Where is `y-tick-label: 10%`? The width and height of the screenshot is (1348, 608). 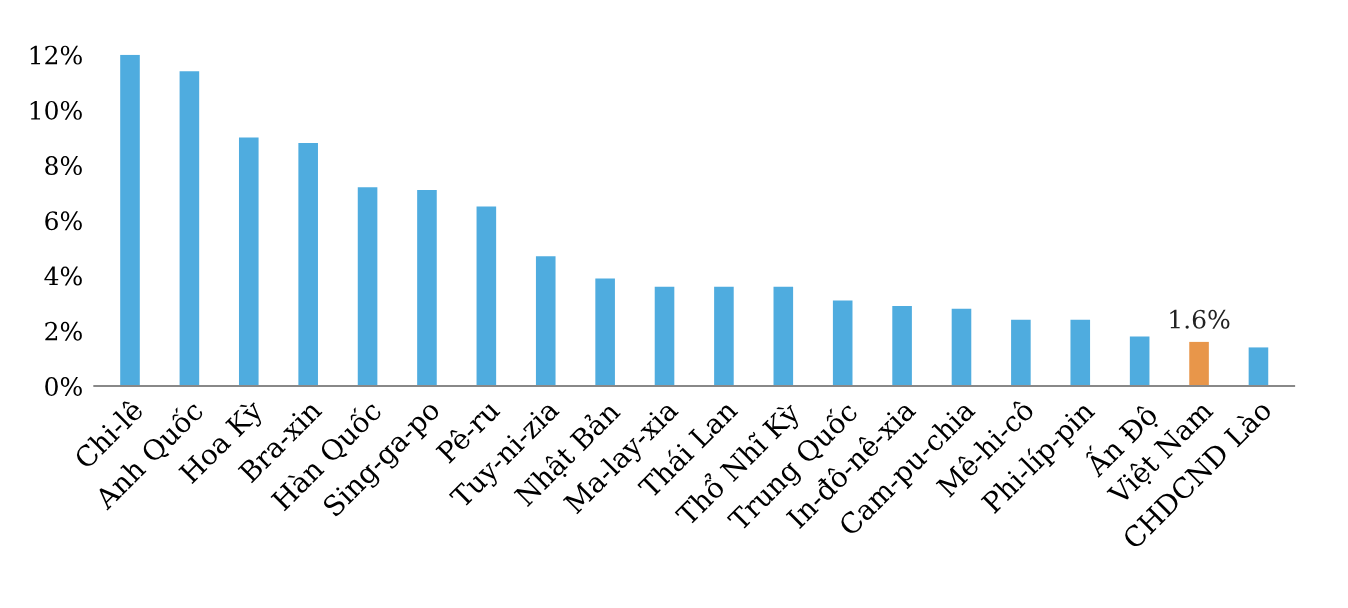
y-tick-label: 10% is located at coordinates (56, 110).